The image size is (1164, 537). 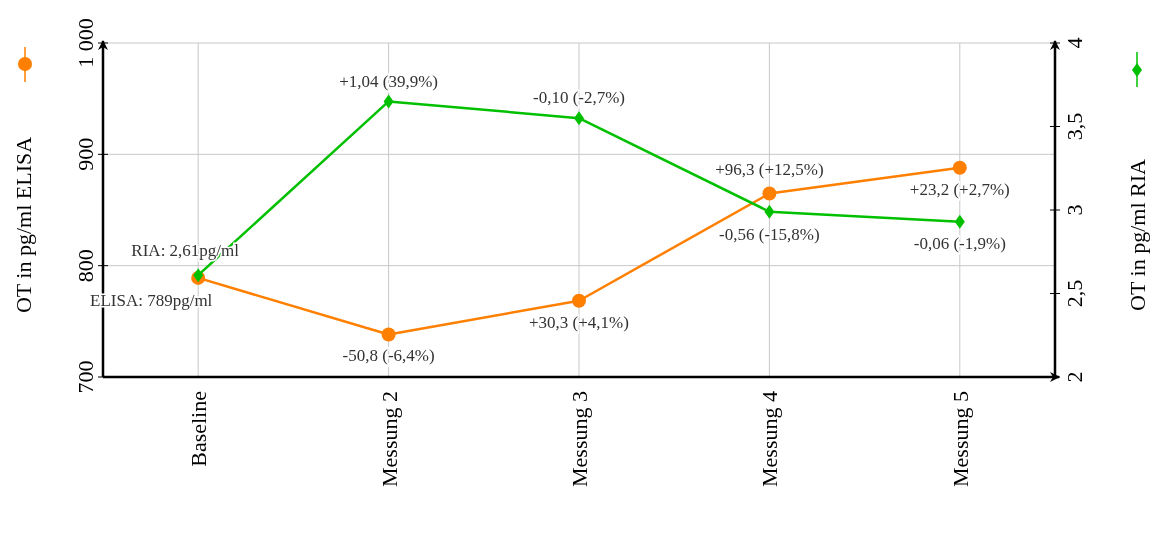 I want to click on annotation: +23,2 (+2,7%), so click(x=959, y=189).